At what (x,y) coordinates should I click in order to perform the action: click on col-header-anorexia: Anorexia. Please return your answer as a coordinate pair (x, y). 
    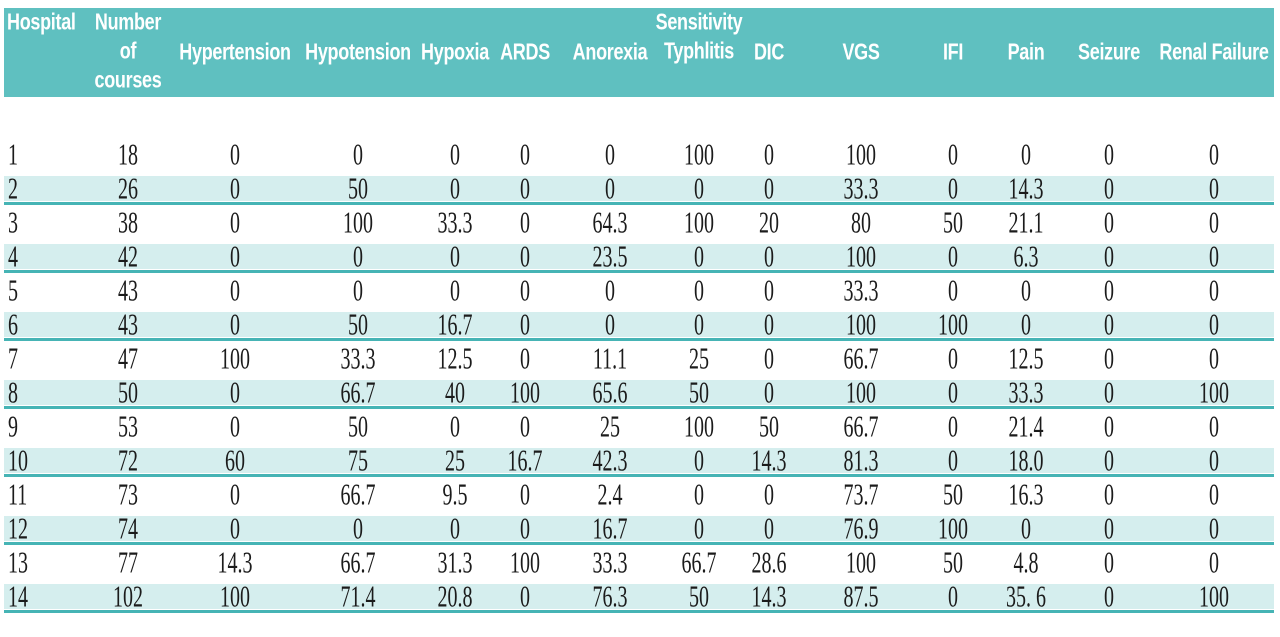
    Looking at the image, I should click on (610, 52).